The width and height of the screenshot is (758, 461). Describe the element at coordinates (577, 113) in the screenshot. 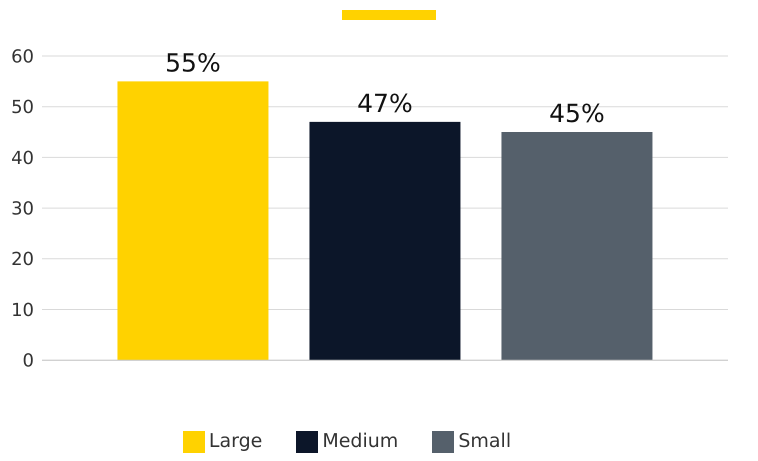

I see `data-label: 45%` at that location.